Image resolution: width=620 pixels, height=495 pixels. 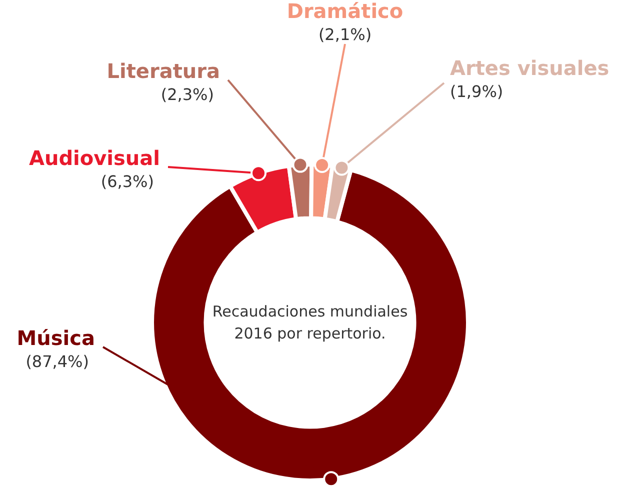 I want to click on data-label: (1,9%), so click(x=477, y=91).